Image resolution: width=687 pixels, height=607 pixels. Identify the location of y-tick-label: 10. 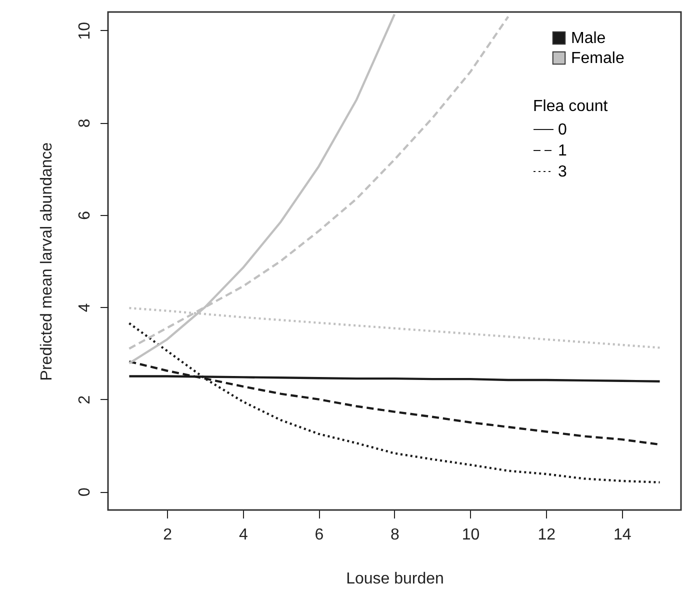
(85, 31).